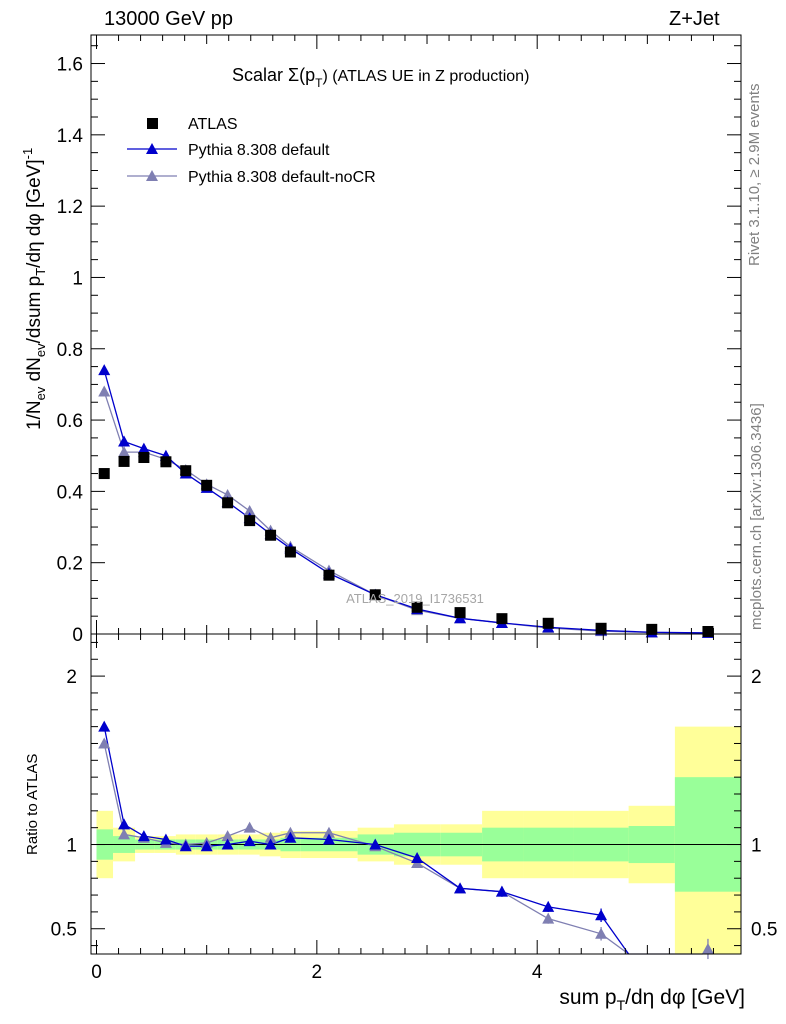 The height and width of the screenshot is (1024, 786). What do you see at coordinates (707, 834) in the screenshot?
I see `ratio-band-inner` at bounding box center [707, 834].